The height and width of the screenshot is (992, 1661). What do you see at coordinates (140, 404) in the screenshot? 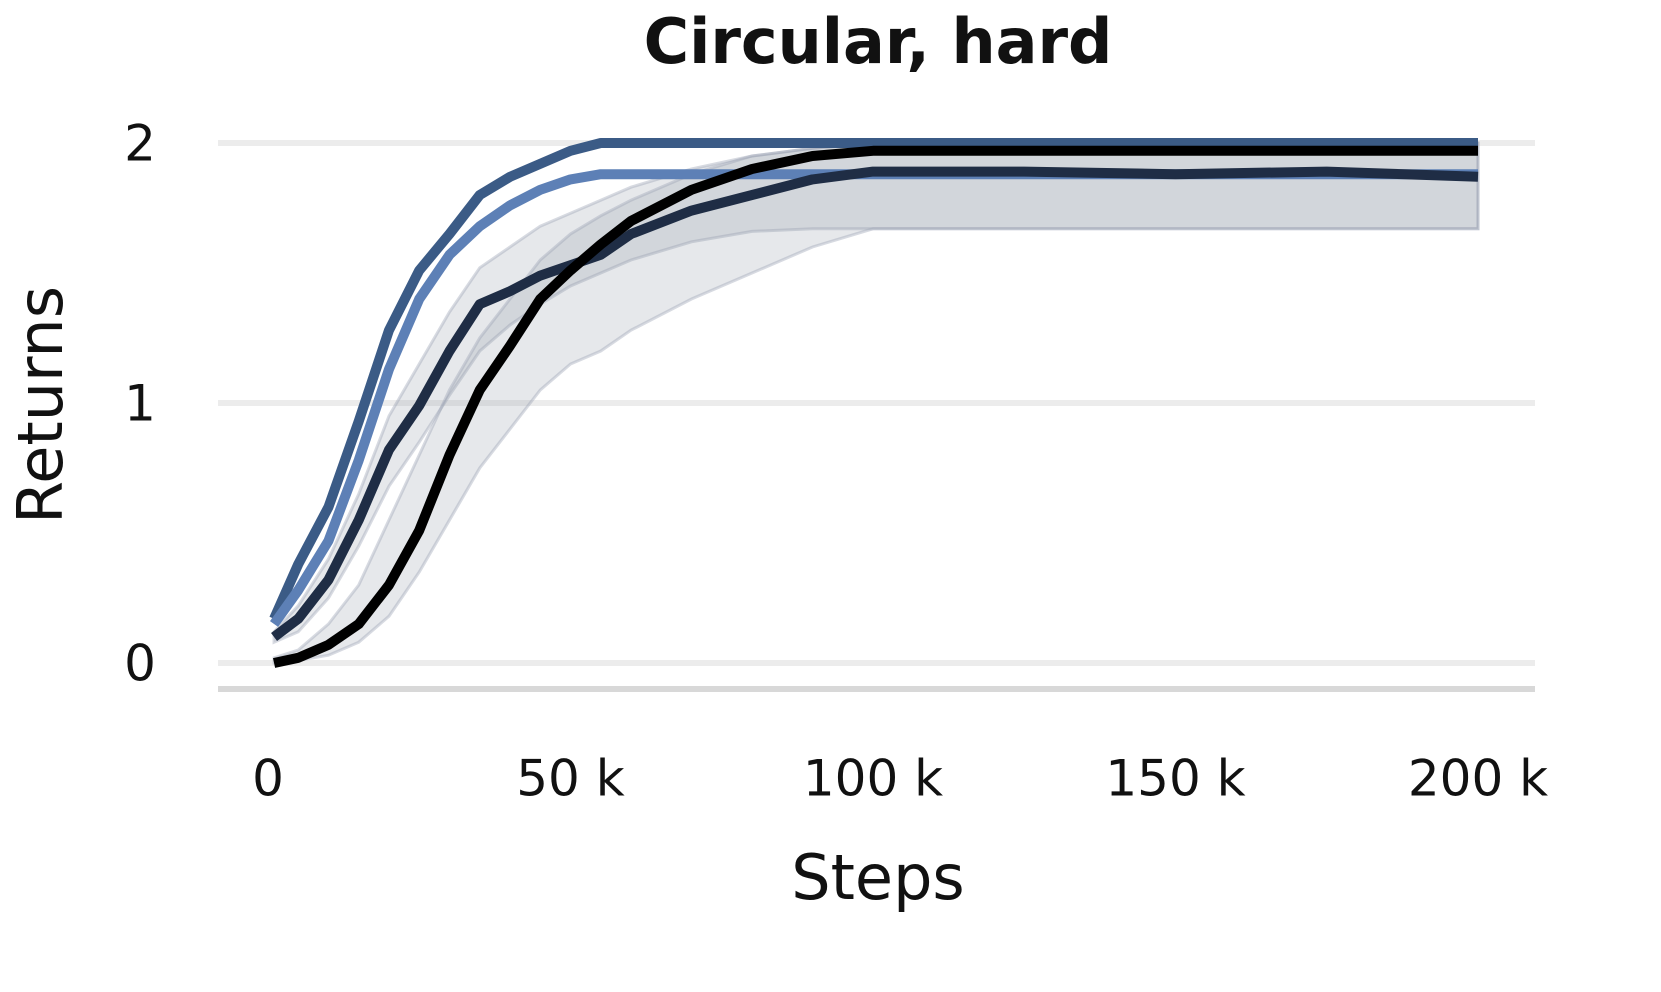
I see `y-tick-label: 1` at bounding box center [140, 404].